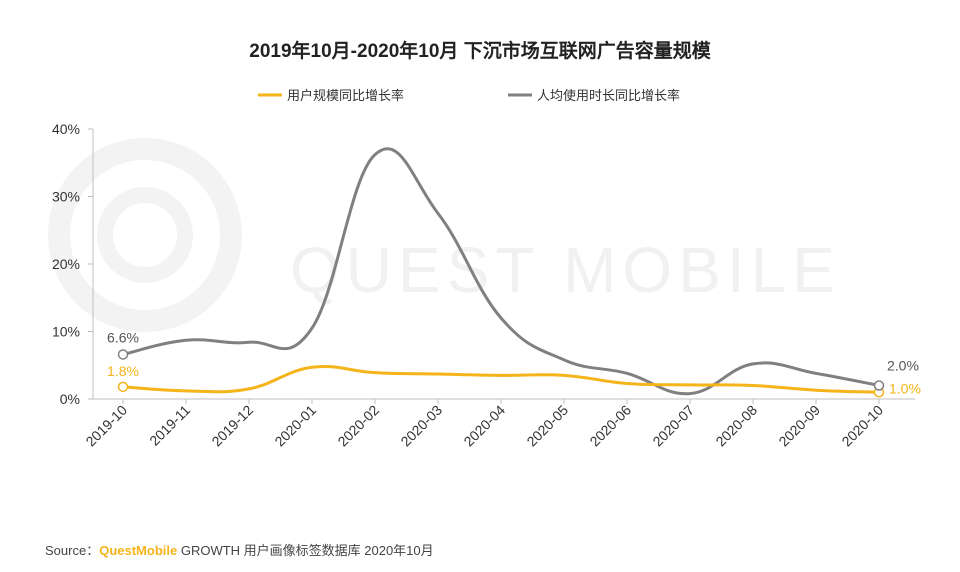 The height and width of the screenshot is (572, 960). What do you see at coordinates (799, 426) in the screenshot?
I see `x-tick-label: 2020-09` at bounding box center [799, 426].